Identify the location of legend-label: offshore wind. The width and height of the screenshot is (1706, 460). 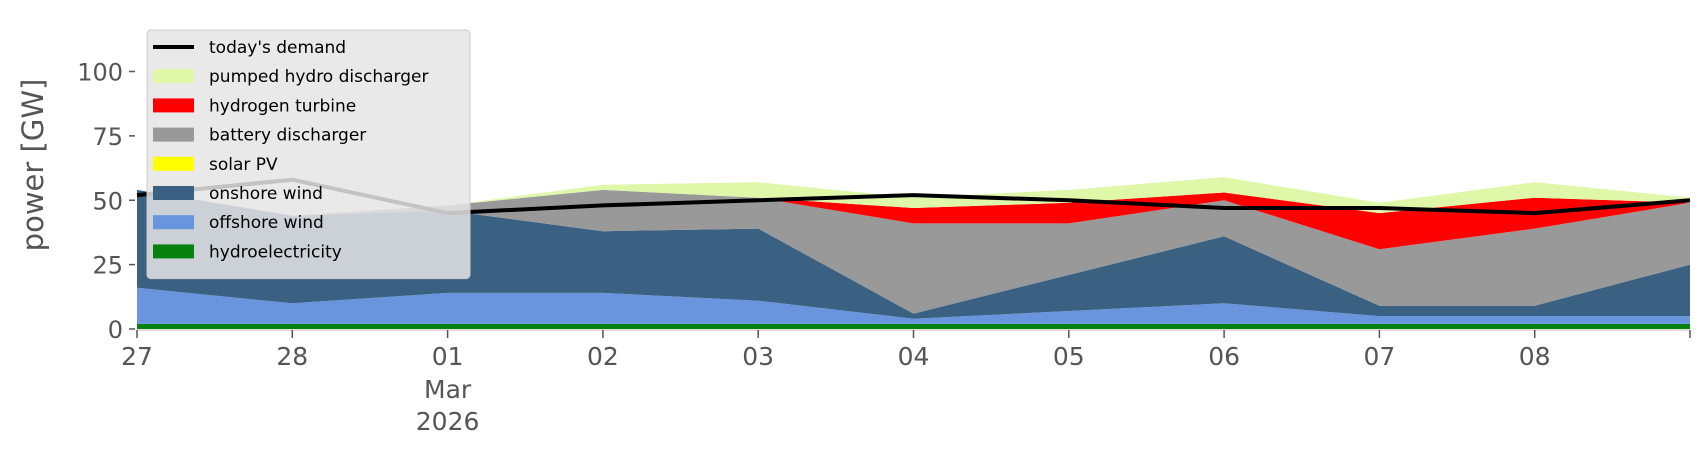
(266, 223).